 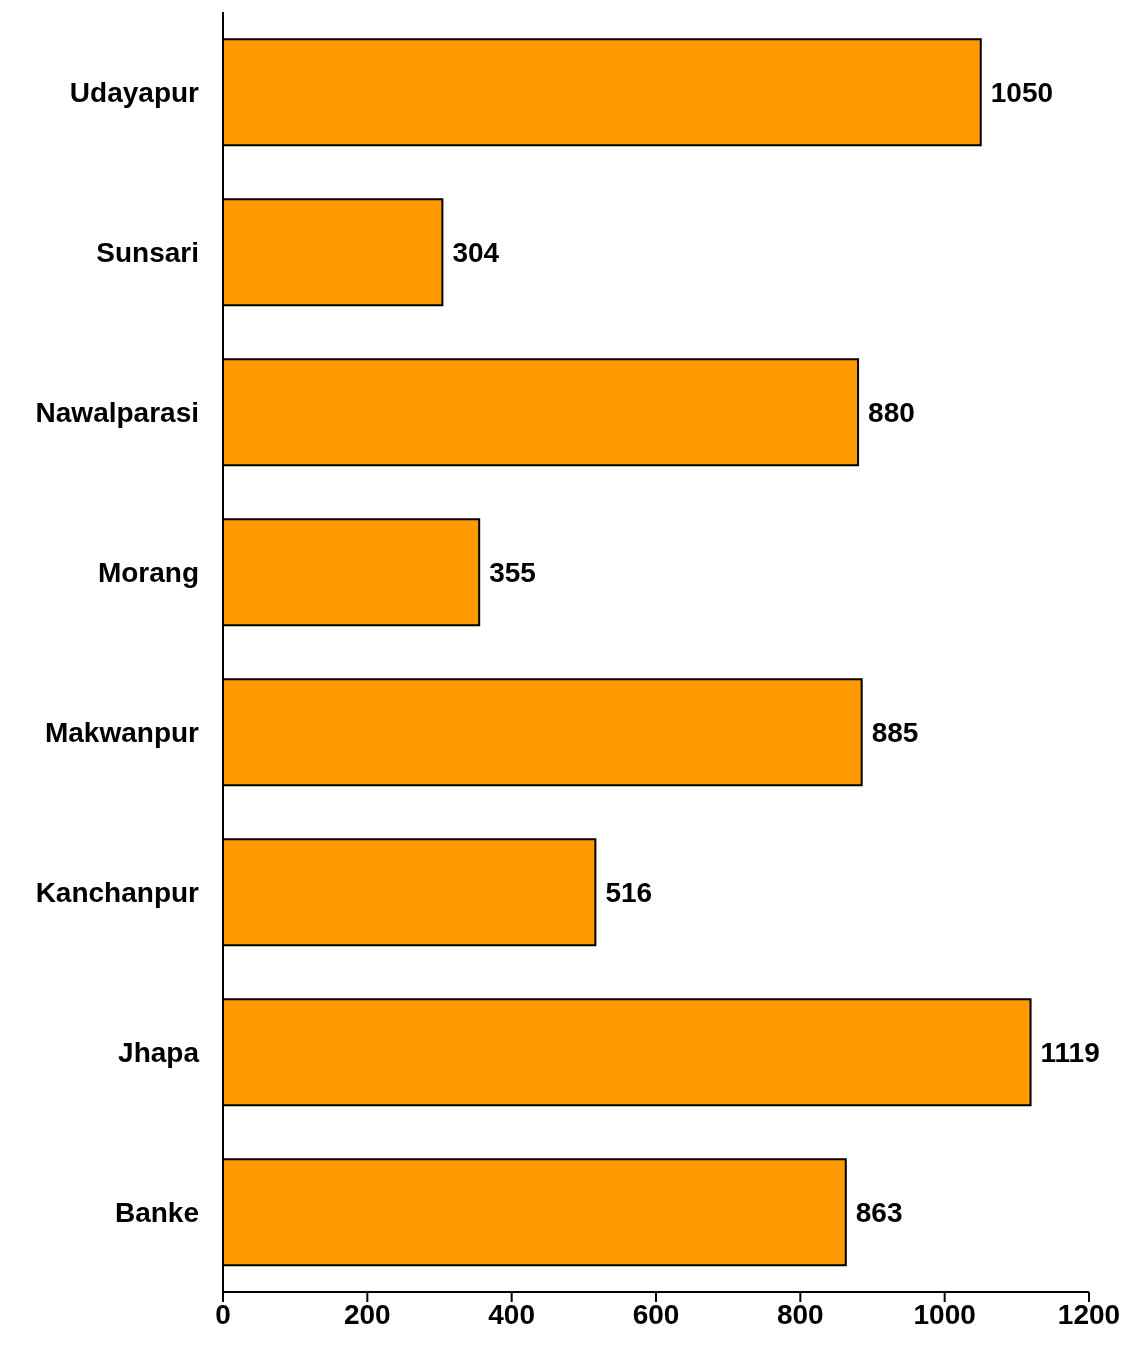 I want to click on data-label: 304, so click(x=476, y=253).